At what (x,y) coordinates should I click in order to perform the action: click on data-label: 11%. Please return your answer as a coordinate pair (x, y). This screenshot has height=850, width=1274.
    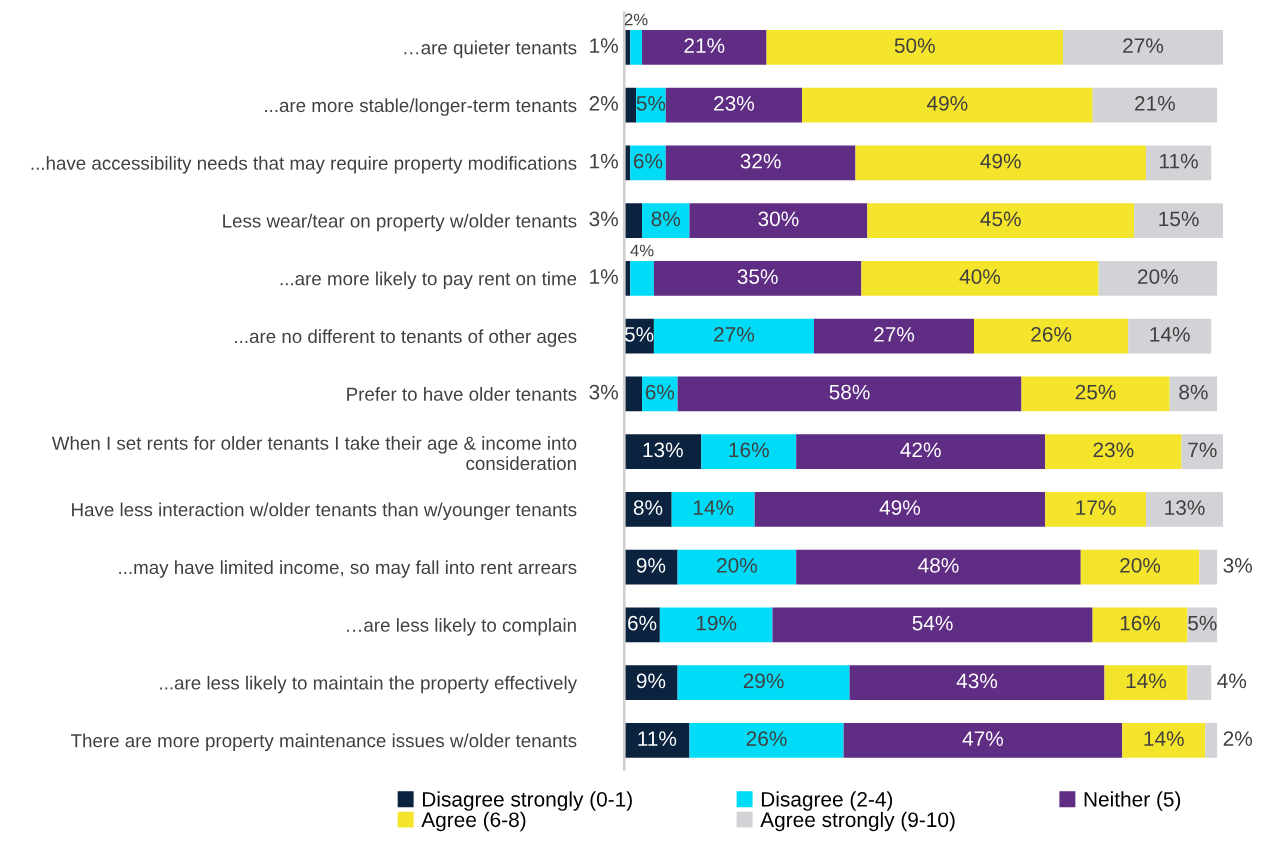
    Looking at the image, I should click on (1179, 161).